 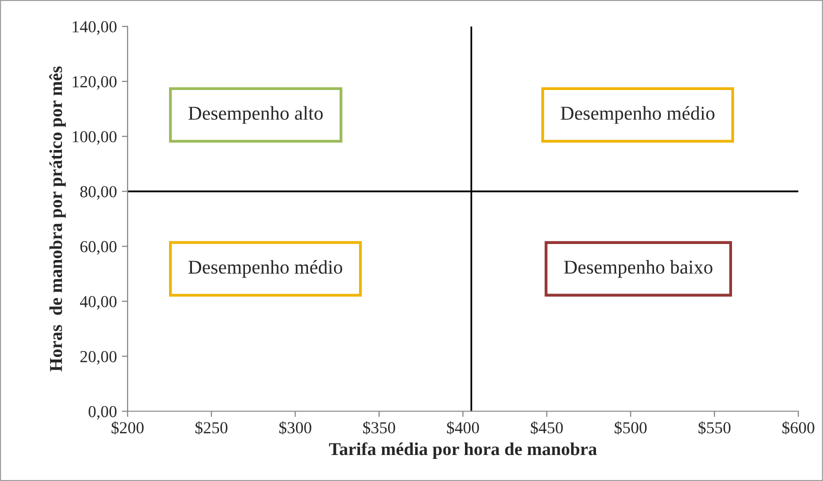 I want to click on y-tick-label: 140,00, so click(x=94, y=28).